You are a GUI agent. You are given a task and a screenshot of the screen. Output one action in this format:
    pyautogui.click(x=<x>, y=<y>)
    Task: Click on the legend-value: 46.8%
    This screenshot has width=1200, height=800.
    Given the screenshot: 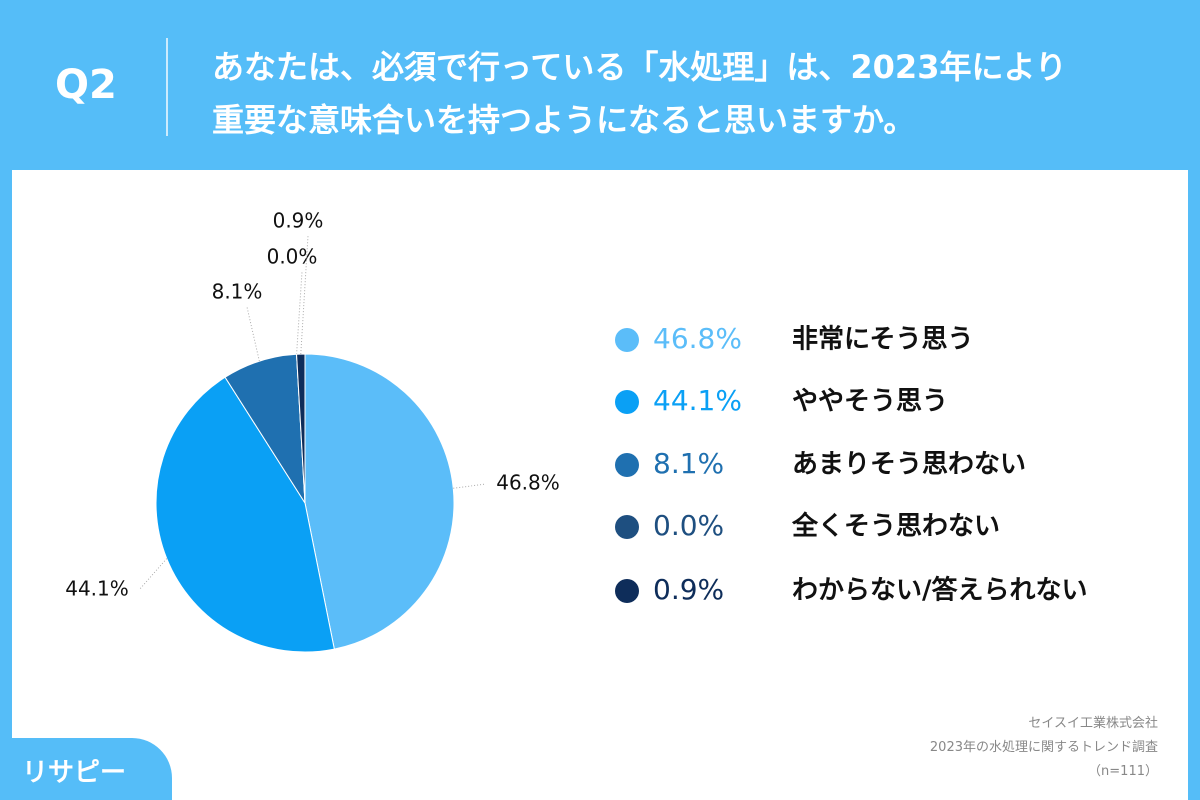 What is the action you would take?
    pyautogui.click(x=697, y=338)
    